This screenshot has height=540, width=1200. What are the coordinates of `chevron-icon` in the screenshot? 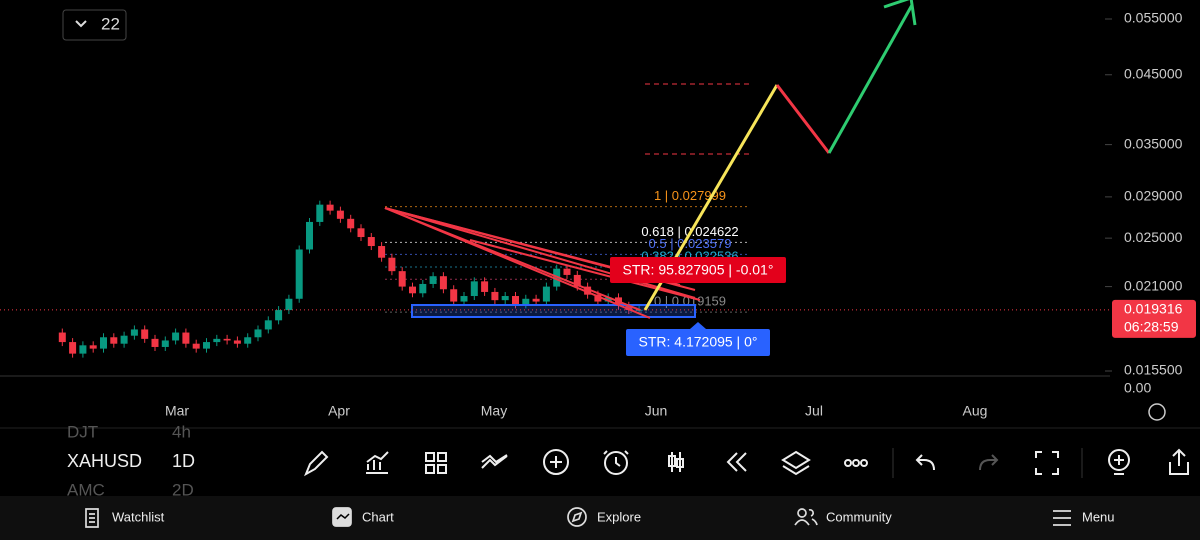 It's located at (81, 24).